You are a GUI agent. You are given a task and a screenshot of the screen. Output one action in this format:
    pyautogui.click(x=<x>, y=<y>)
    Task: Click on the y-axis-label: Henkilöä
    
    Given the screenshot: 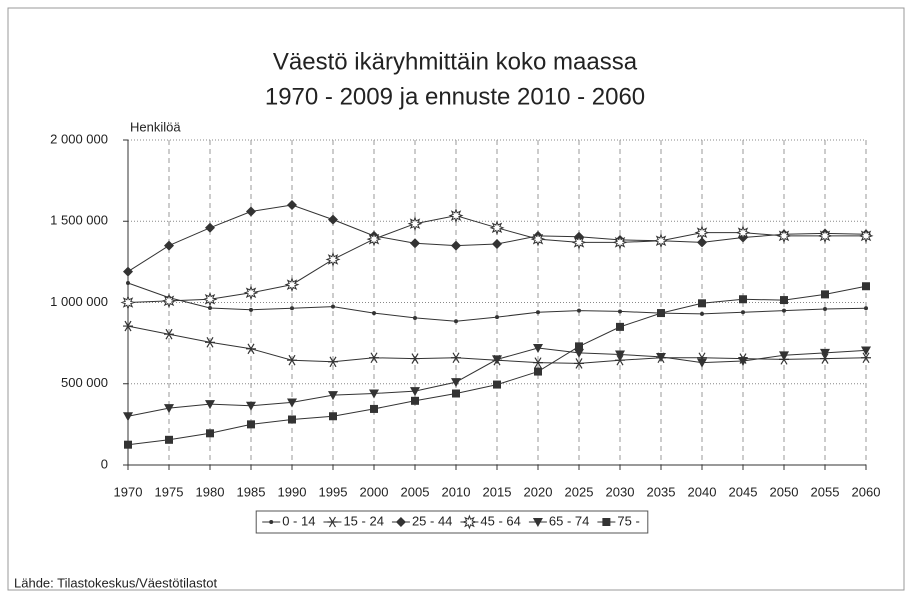 What is the action you would take?
    pyautogui.click(x=155, y=126)
    